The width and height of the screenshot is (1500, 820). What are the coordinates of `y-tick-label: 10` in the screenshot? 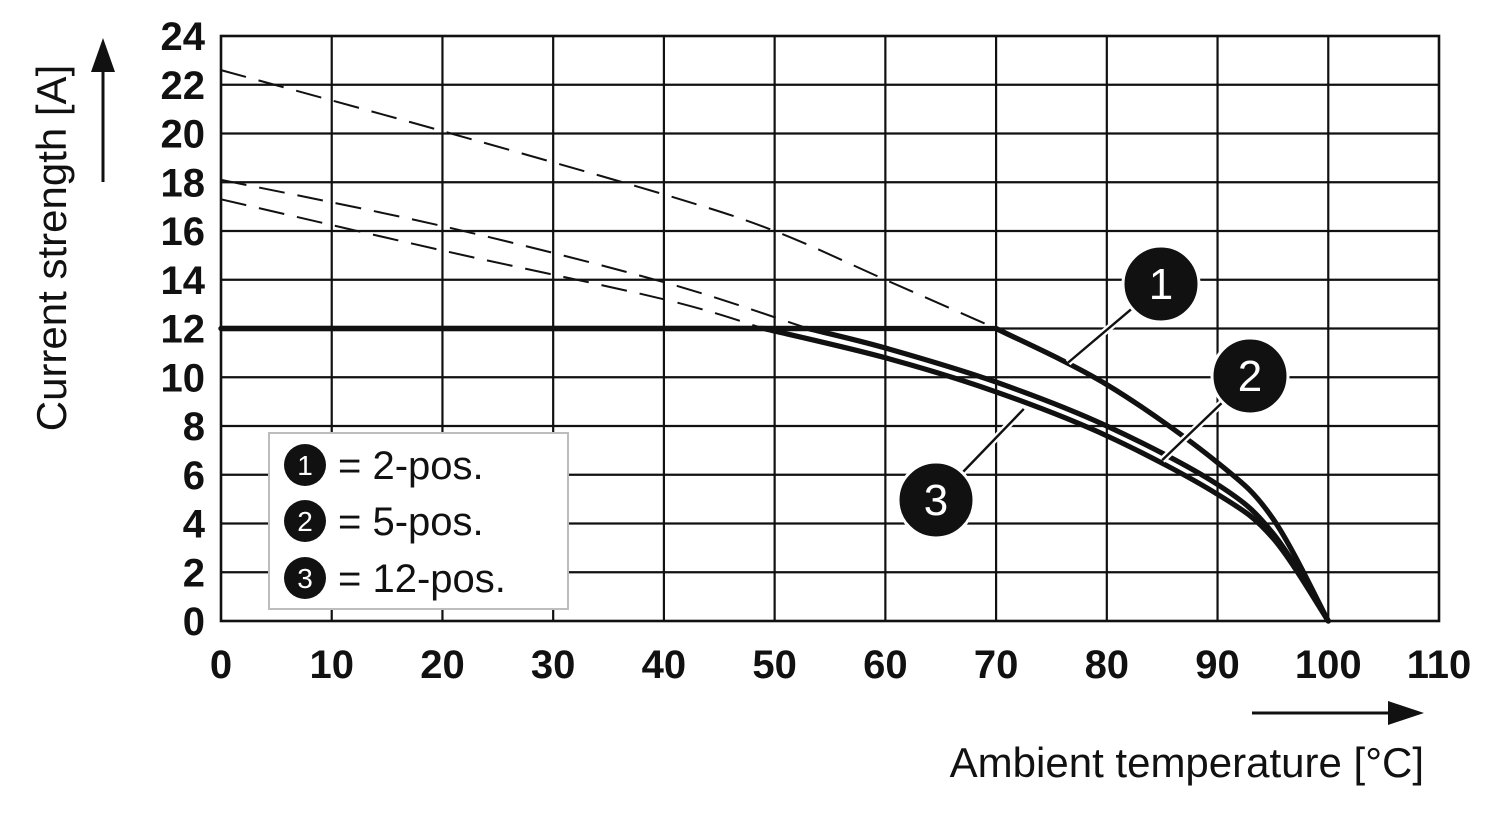 It's located at (183, 378).